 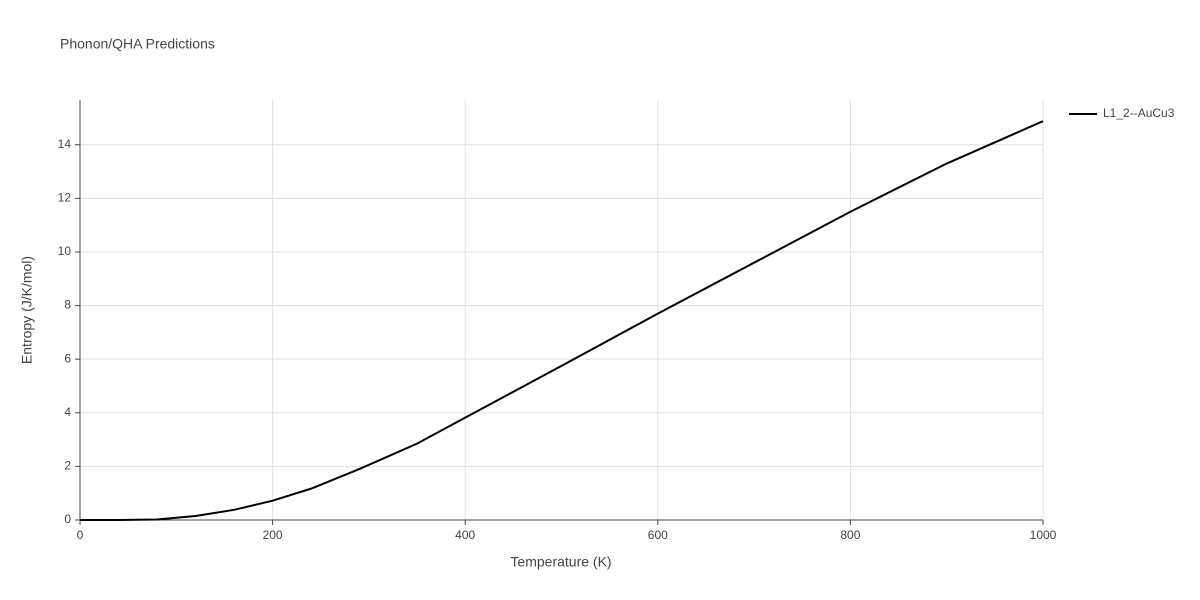 What do you see at coordinates (465, 535) in the screenshot?
I see `x-tick-label: 400` at bounding box center [465, 535].